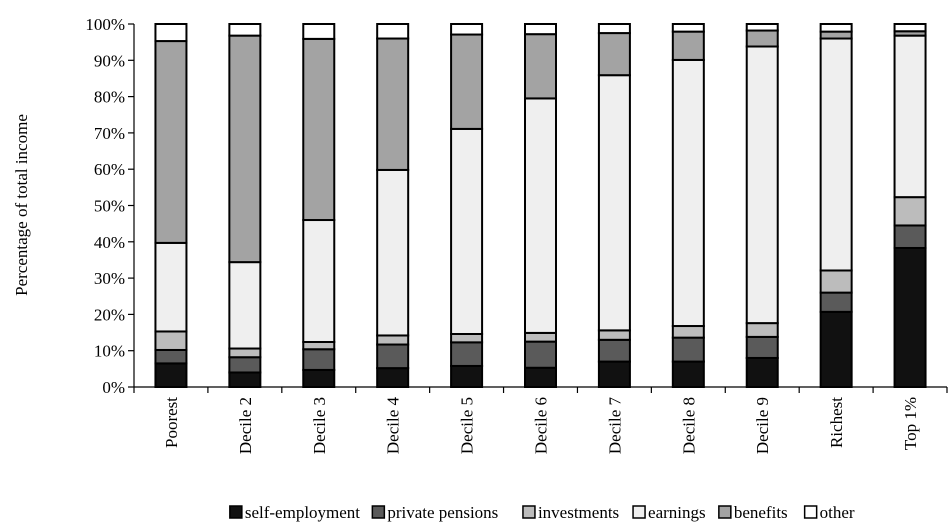  Describe the element at coordinates (109, 242) in the screenshot. I see `y-tick-label: 40%` at that location.